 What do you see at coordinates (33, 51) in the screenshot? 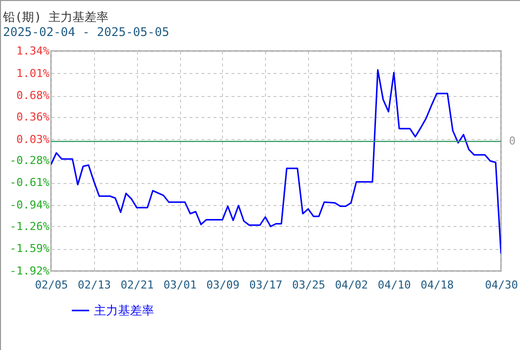
I see `y-tick-label: 1.34%` at bounding box center [33, 51].